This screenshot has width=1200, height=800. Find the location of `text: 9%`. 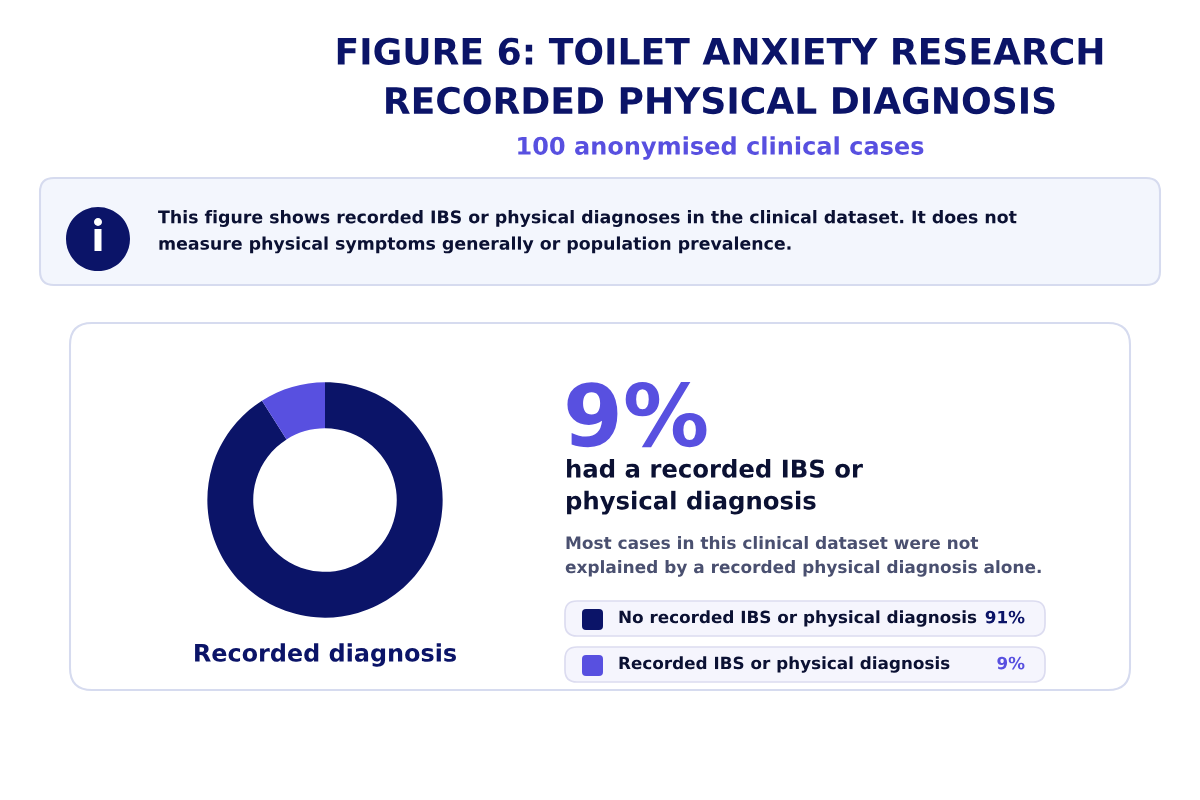

text: 9% is located at coordinates (637, 415).